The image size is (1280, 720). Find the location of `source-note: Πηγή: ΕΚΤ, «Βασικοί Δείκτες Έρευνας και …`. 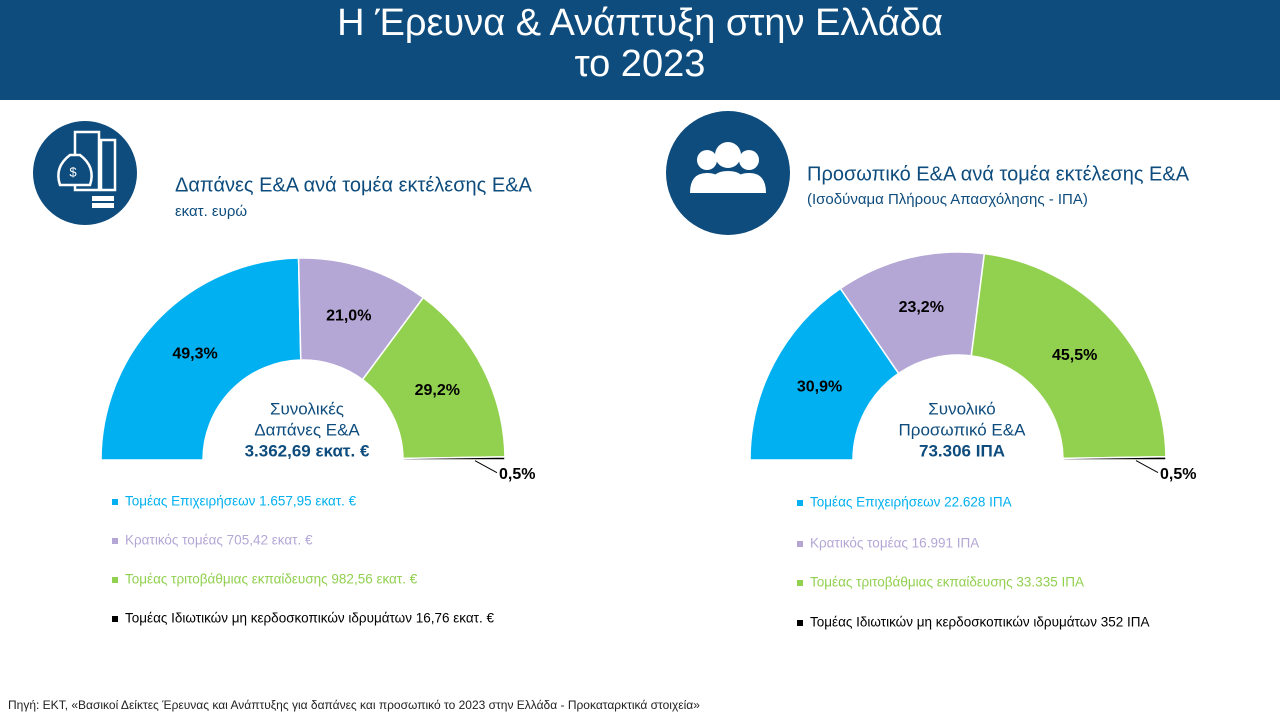

source-note: Πηγή: ΕΚΤ, «Βασικοί Δείκτες Έρευνας και … is located at coordinates (354, 705).